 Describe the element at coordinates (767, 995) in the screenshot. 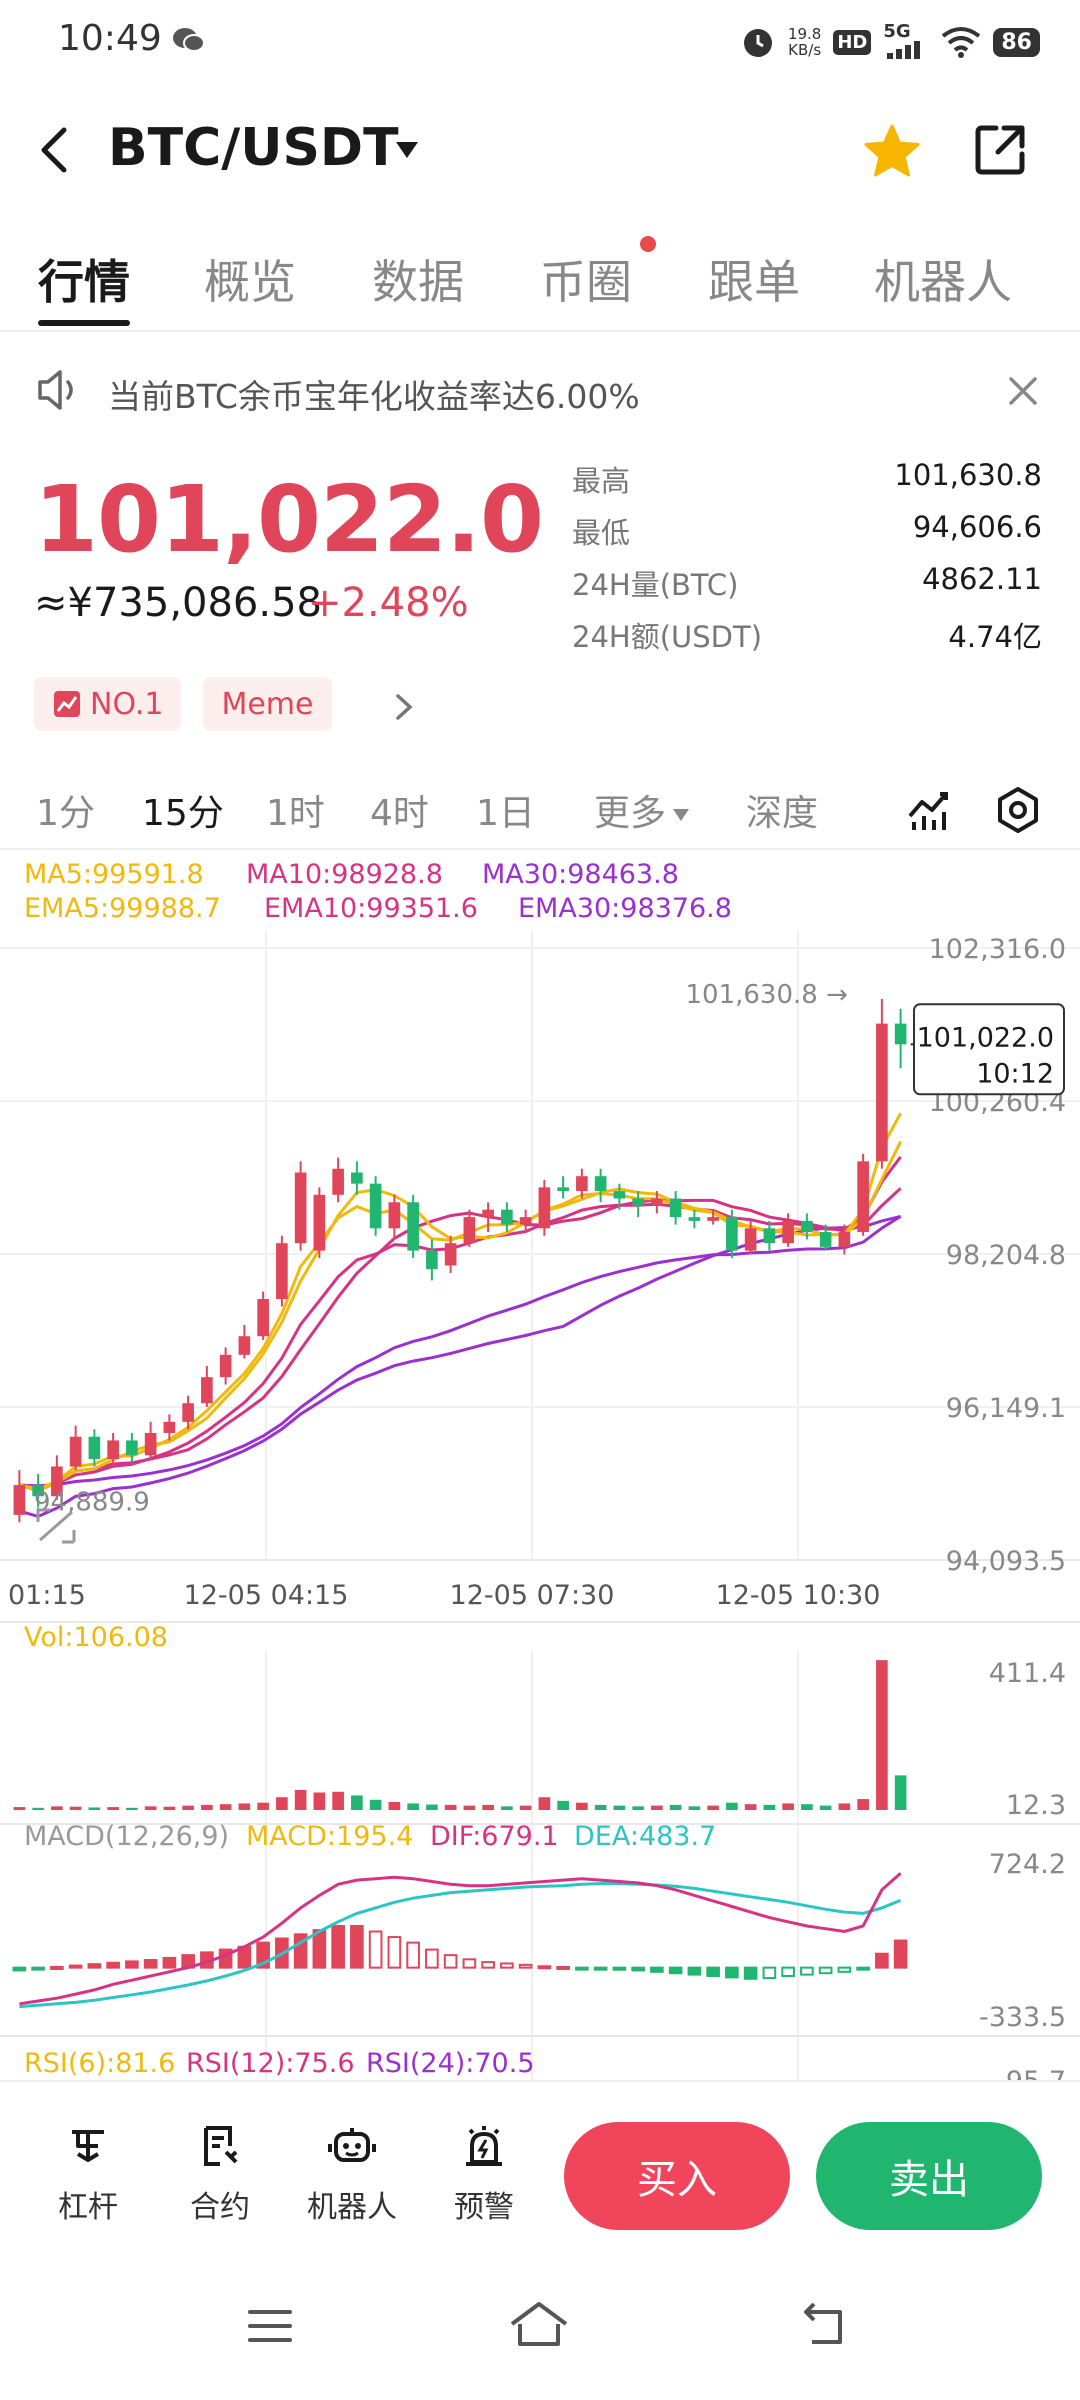

I see `high-marker: 101,630.8 →` at that location.